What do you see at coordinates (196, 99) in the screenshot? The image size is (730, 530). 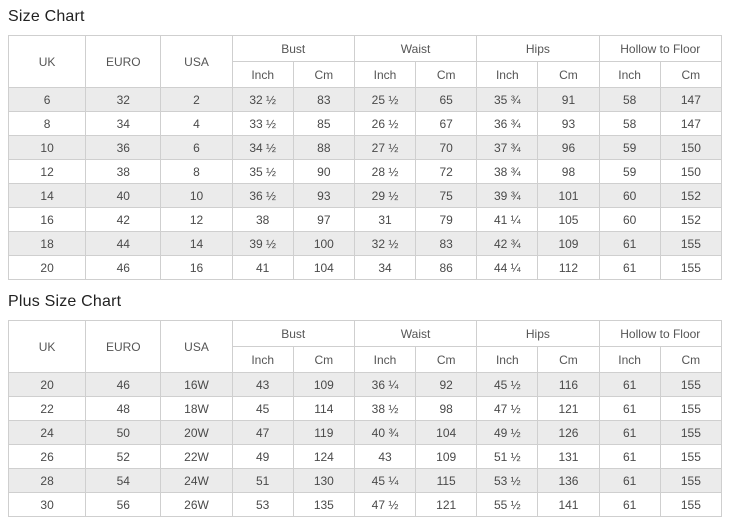 I see `table-cell: 2` at bounding box center [196, 99].